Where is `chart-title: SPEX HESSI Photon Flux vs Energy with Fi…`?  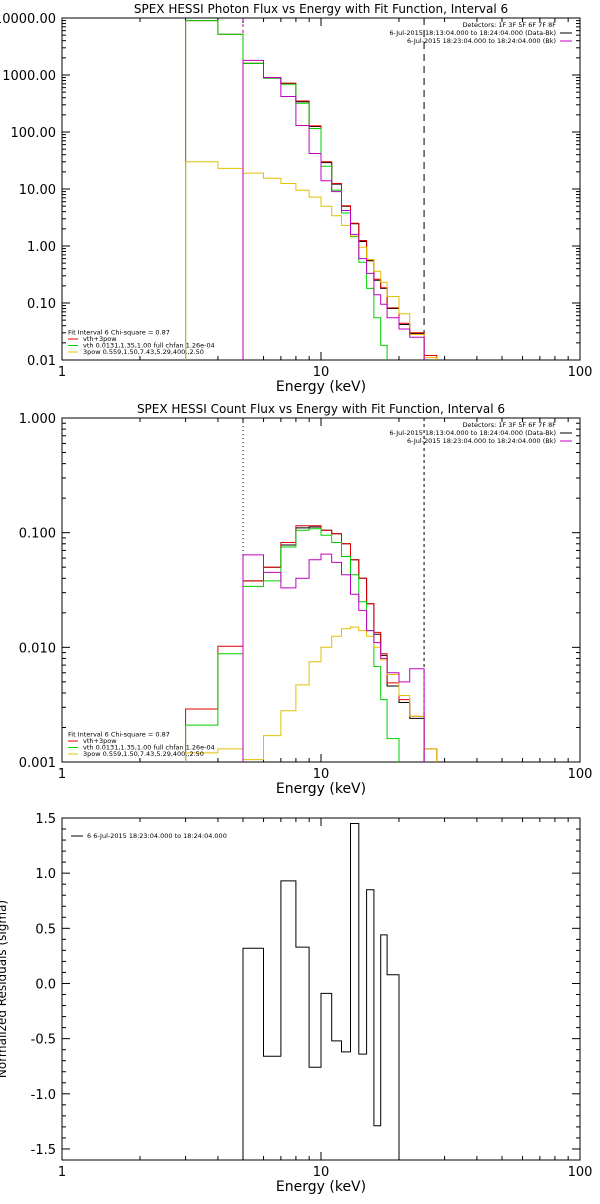 chart-title: SPEX HESSI Photon Flux vs Energy with Fi… is located at coordinates (321, 9).